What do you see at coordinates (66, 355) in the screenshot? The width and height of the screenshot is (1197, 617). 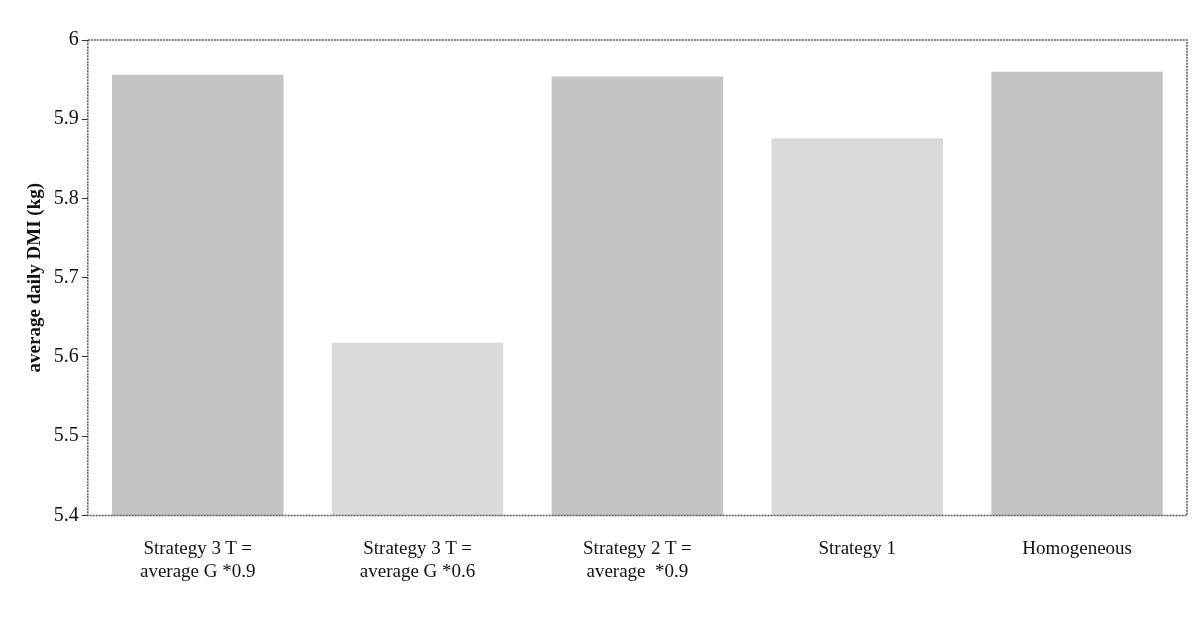 I see `y-tick-label: 5.6` at bounding box center [66, 355].